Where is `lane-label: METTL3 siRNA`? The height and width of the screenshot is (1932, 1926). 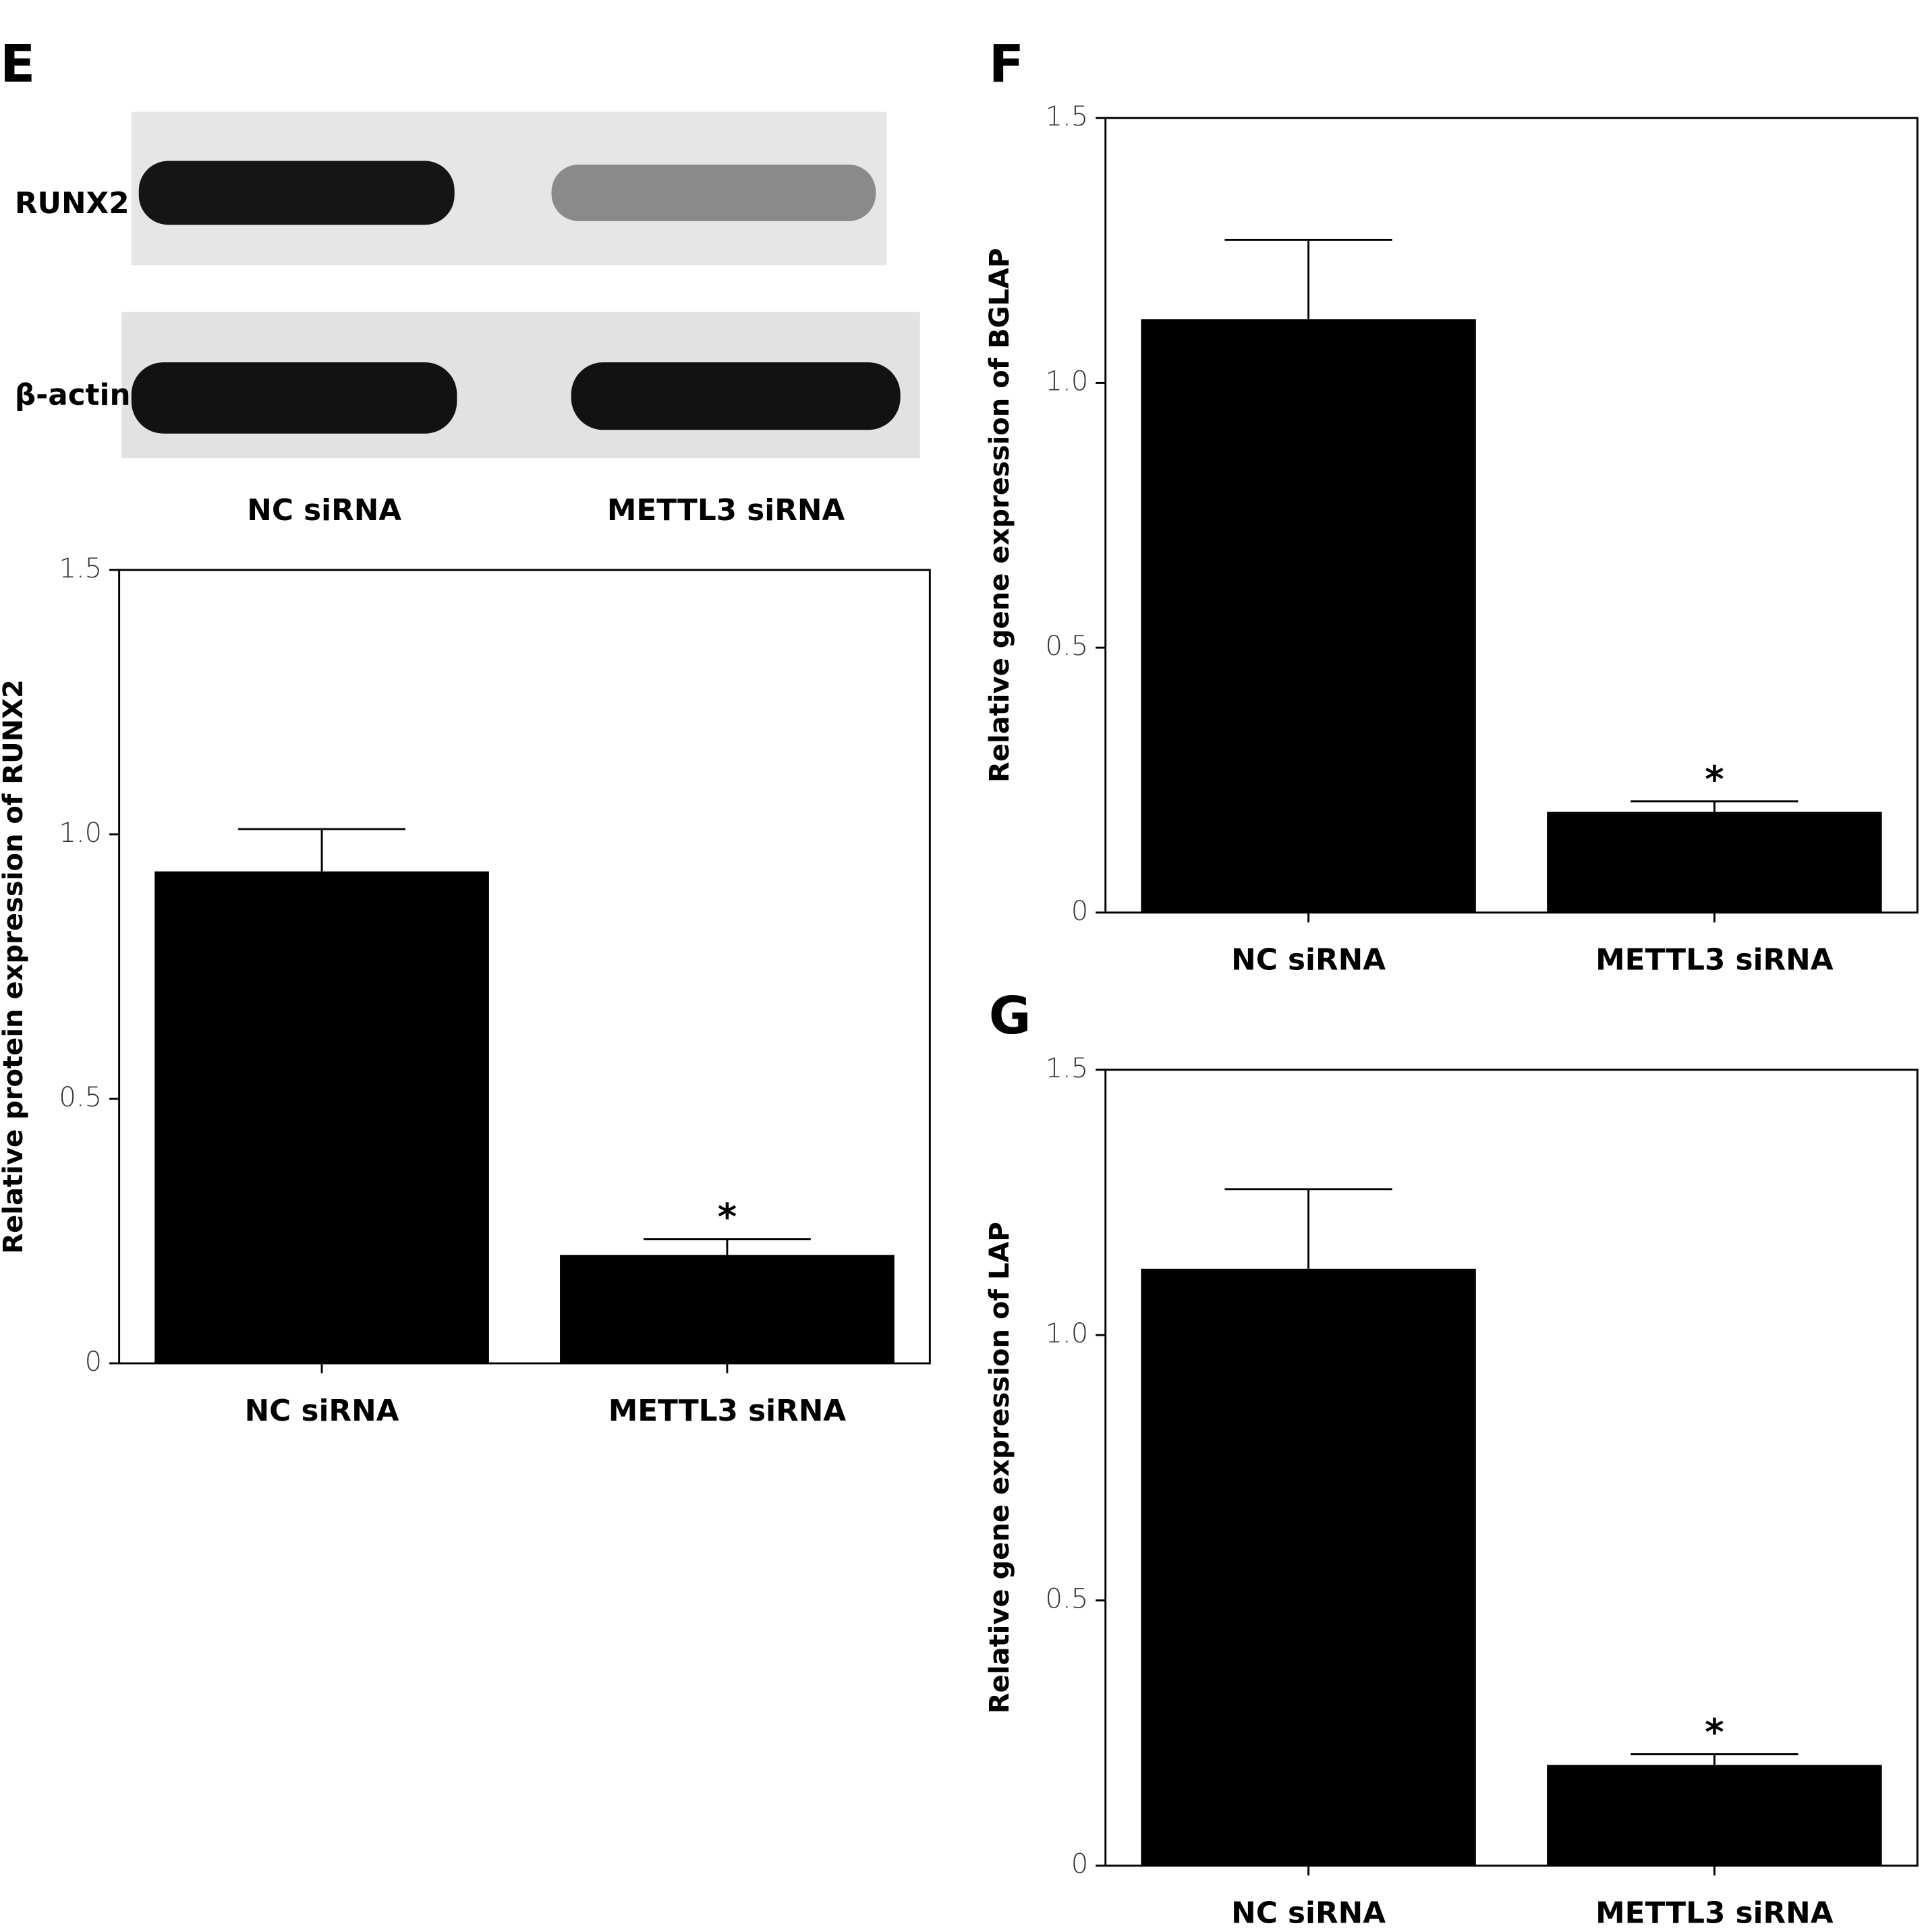 lane-label: METTL3 siRNA is located at coordinates (726, 510).